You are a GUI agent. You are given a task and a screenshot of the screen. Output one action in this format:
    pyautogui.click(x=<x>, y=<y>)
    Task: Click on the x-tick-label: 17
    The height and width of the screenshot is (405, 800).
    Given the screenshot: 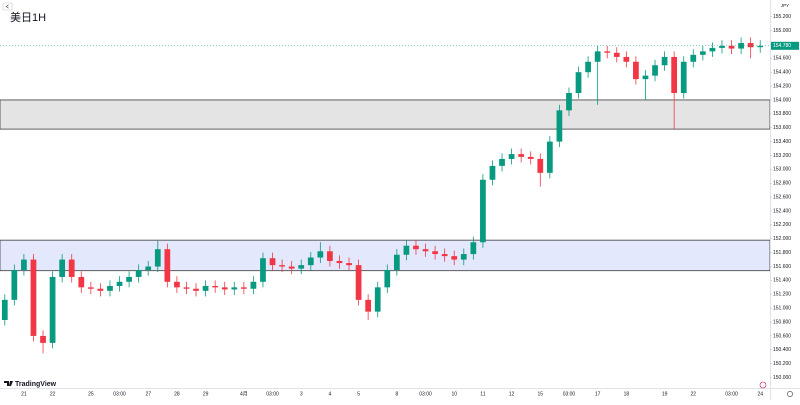 What is the action you would take?
    pyautogui.click(x=598, y=394)
    